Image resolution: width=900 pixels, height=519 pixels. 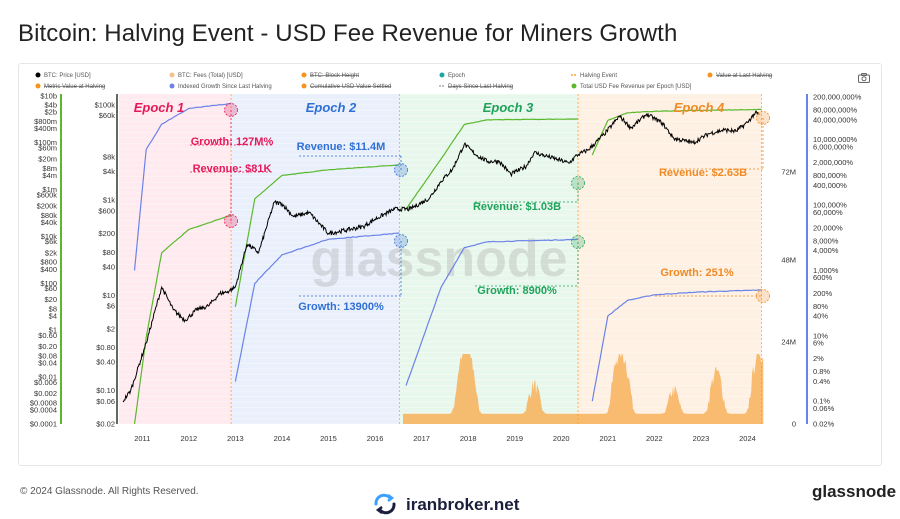 I want to click on fee-tick-label: $20m, so click(x=47, y=159).